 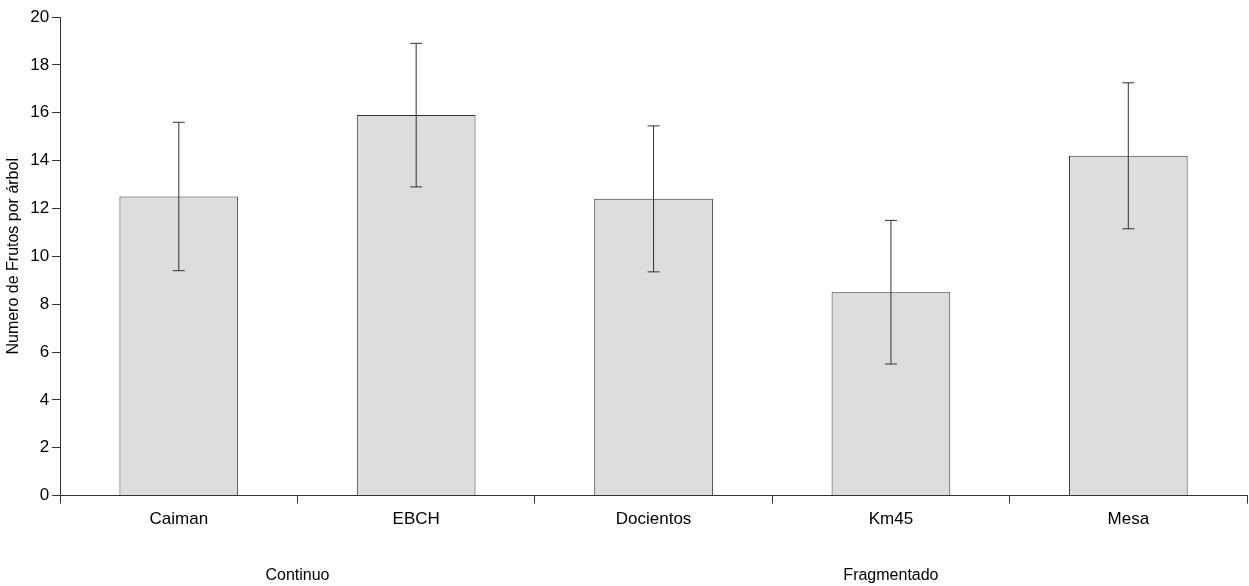 I want to click on y-tick-label: 4, so click(x=44, y=399).